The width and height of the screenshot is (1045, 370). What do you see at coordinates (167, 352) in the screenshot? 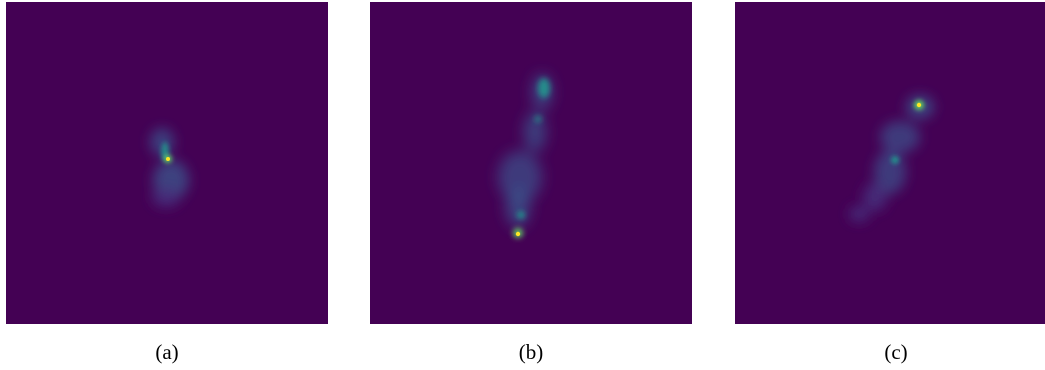
I see `panel-caption-a: (a)` at bounding box center [167, 352].